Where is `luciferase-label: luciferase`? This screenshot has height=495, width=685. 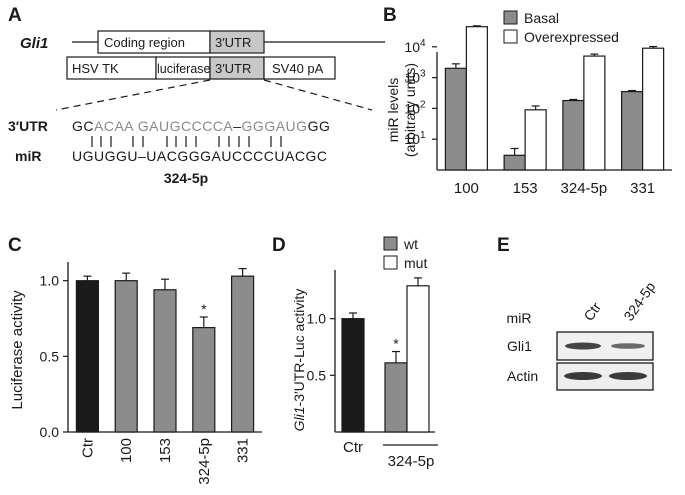
luciferase-label: luciferase is located at coordinates (184, 69).